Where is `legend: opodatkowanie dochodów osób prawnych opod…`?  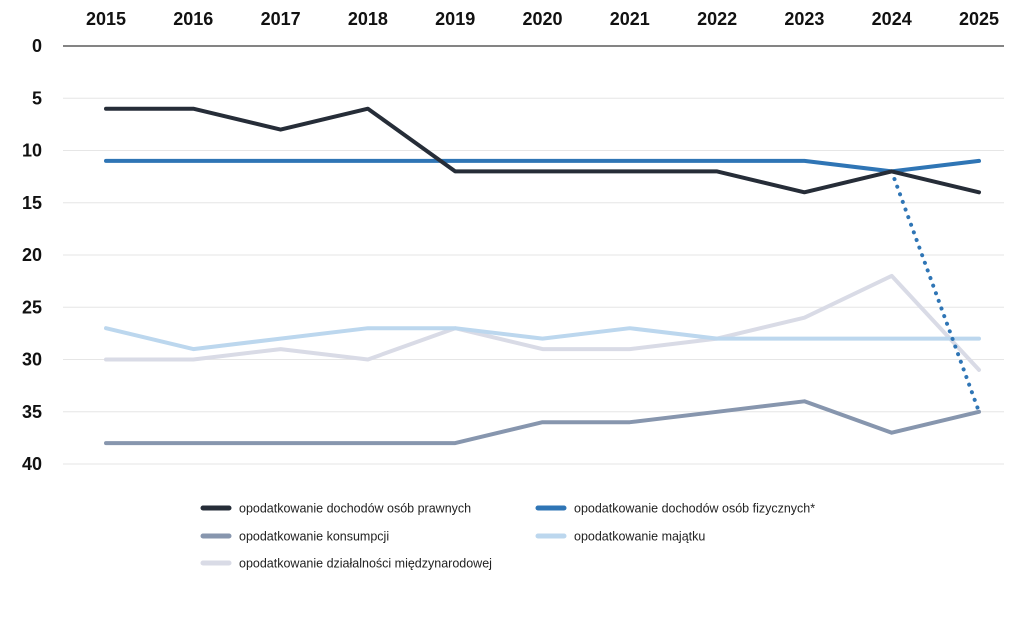
legend: opodatkowanie dochodów osób prawnych opod… is located at coordinates (507, 536).